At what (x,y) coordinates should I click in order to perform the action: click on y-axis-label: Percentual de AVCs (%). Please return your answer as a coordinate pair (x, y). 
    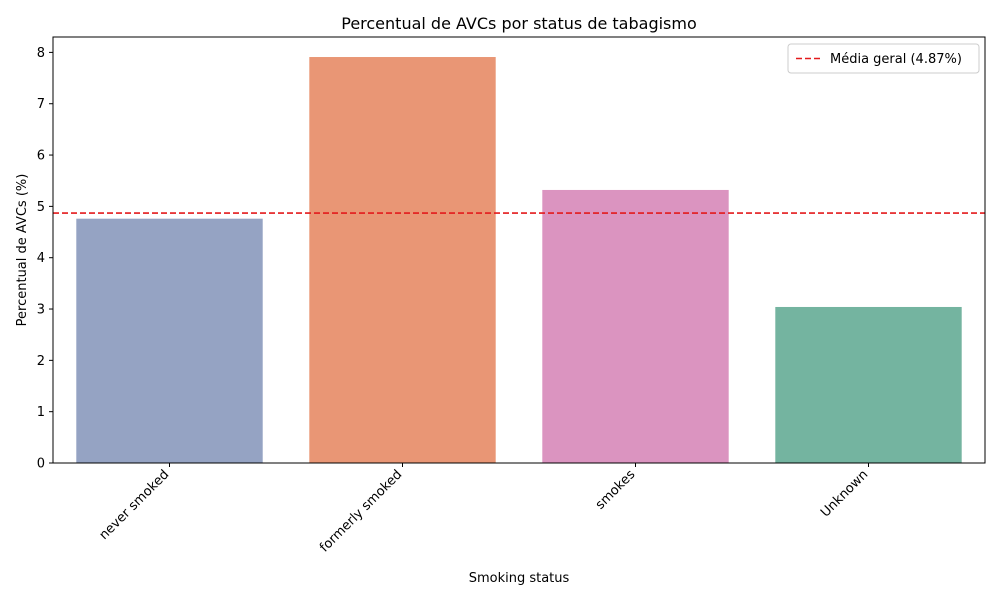
    Looking at the image, I should click on (22, 250).